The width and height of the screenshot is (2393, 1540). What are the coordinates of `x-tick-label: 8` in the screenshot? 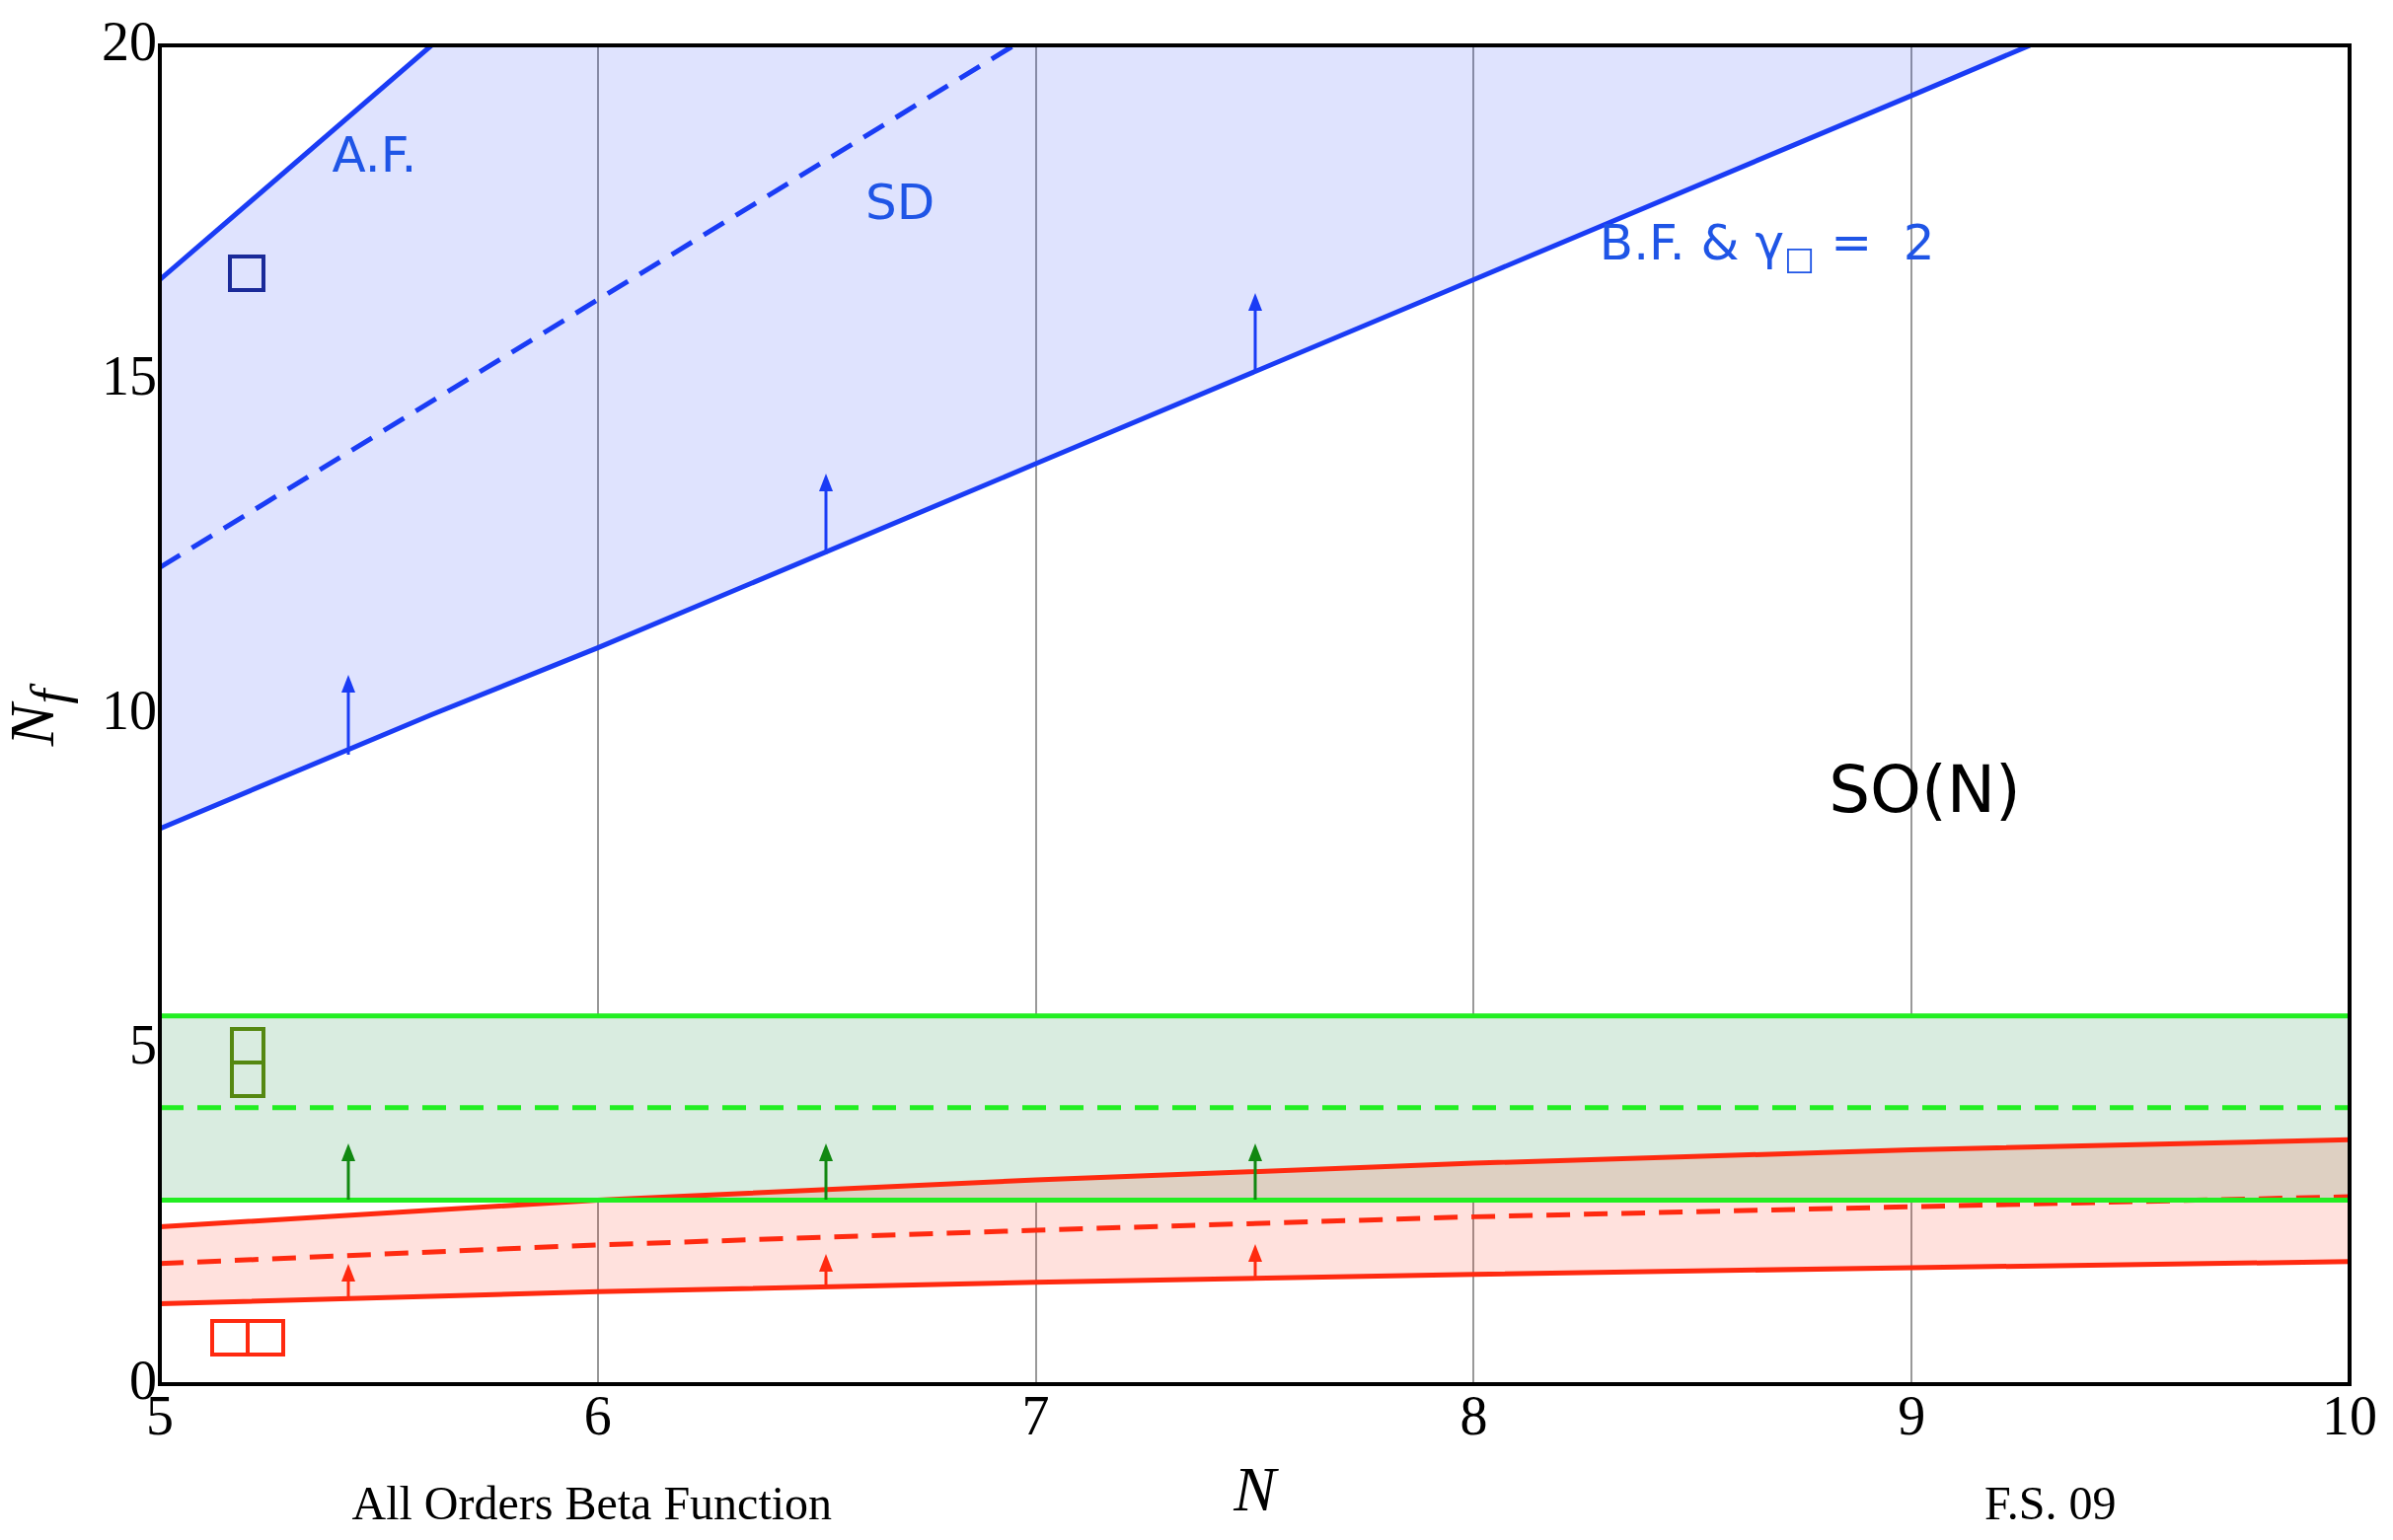 It's located at (1474, 1416).